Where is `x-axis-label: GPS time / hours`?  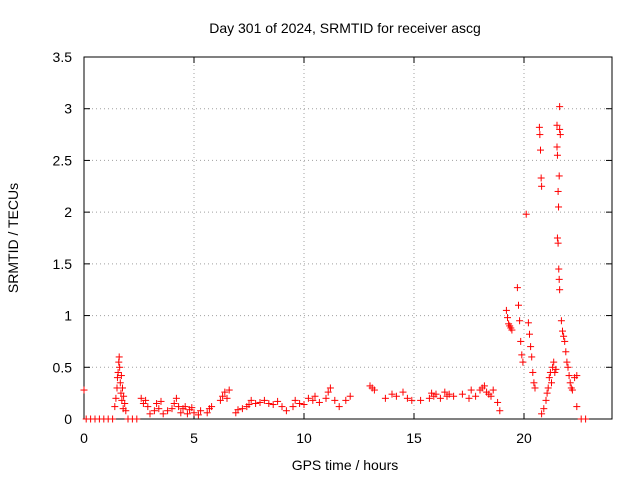 x-axis-label: GPS time / hours is located at coordinates (345, 465).